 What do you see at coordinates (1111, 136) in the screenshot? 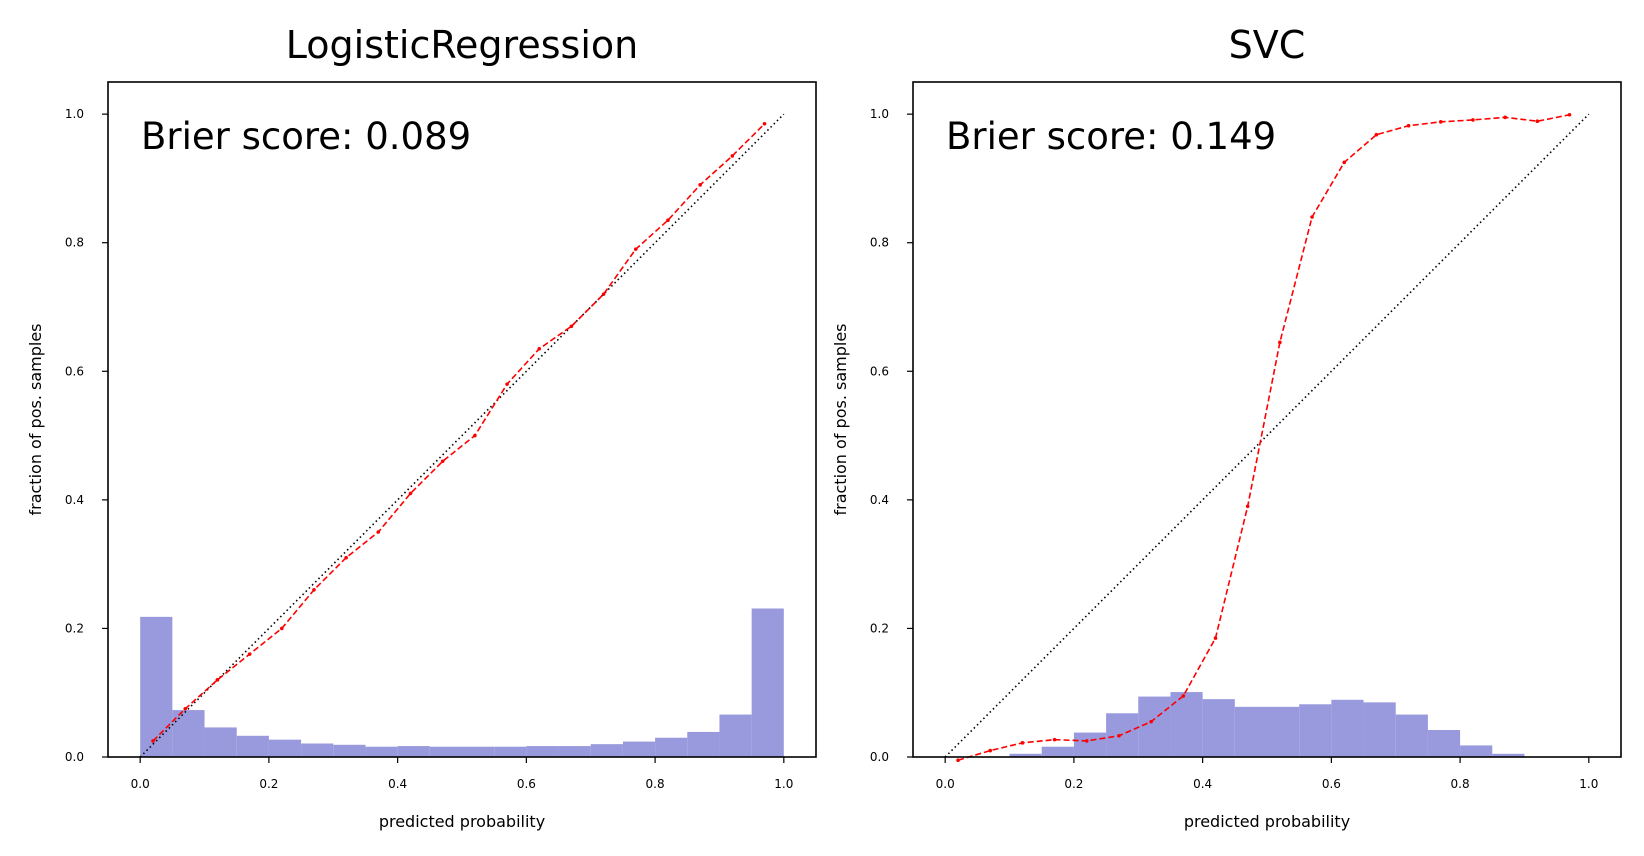
I see `brier-score-annotation: Brier score: 0.149` at bounding box center [1111, 136].